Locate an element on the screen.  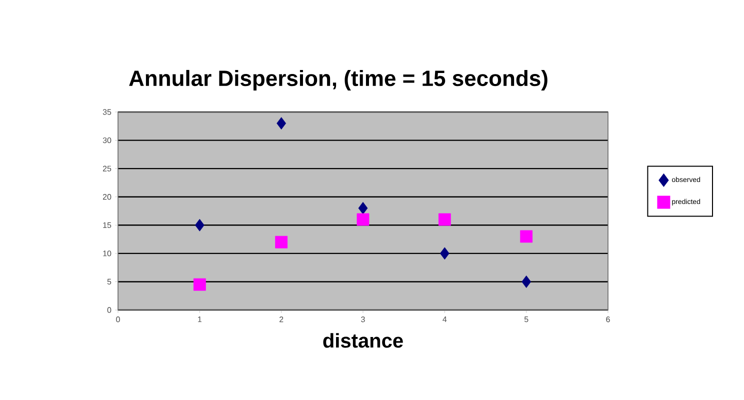
y-tick-label: 20 is located at coordinates (107, 197).